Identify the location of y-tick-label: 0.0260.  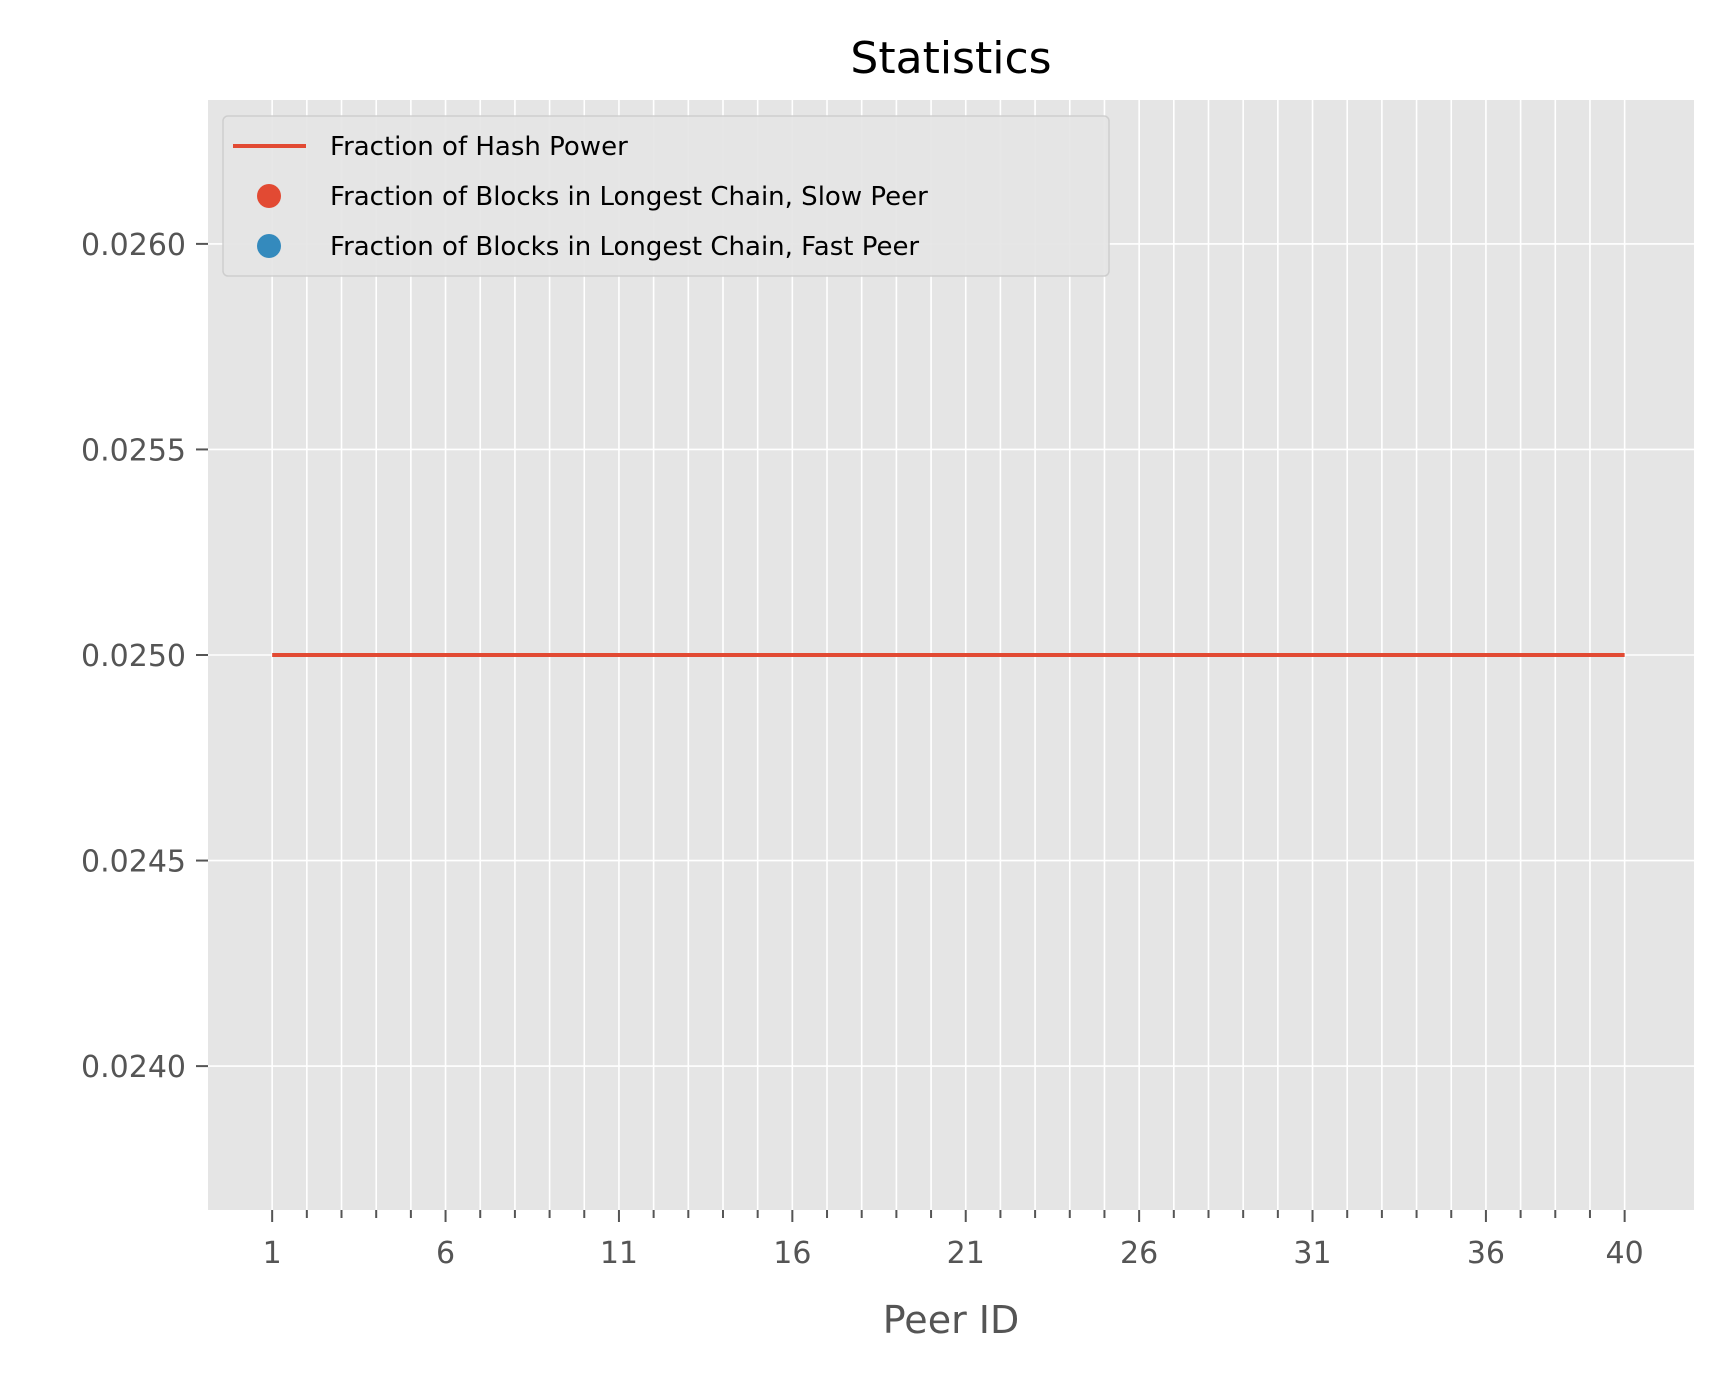
(133, 245).